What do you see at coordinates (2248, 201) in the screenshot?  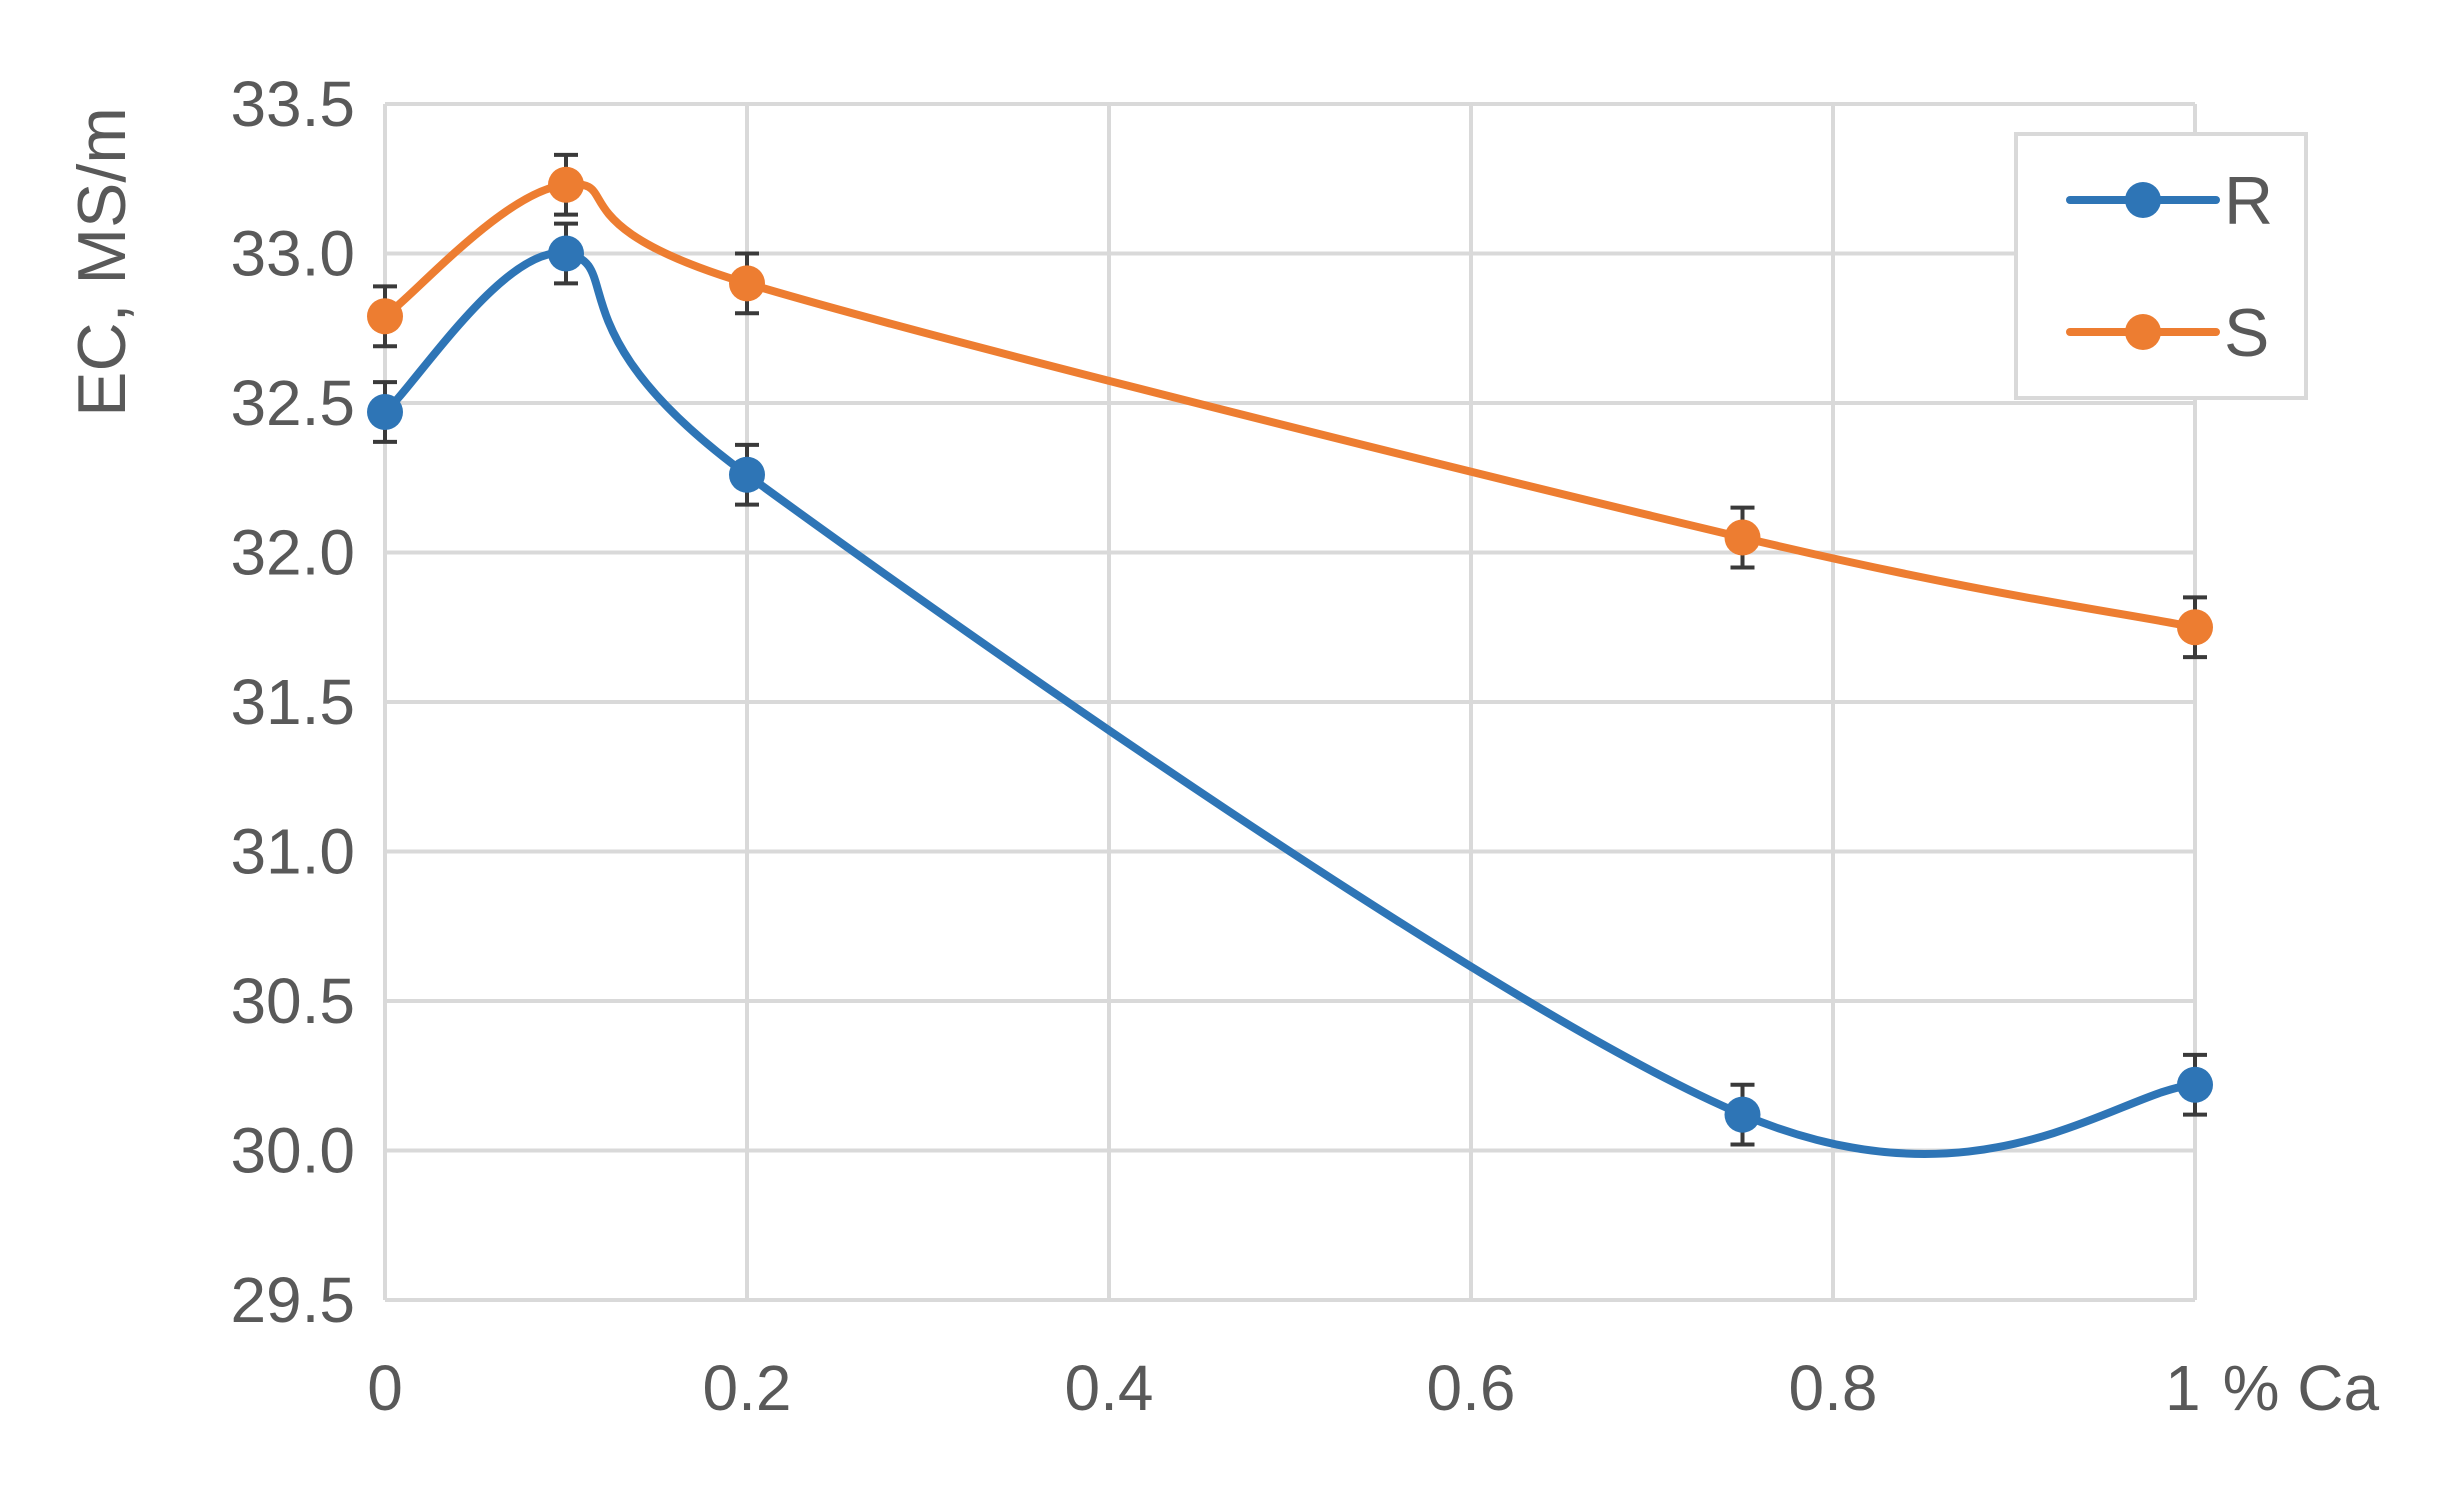 I see `legend-label-r: R` at bounding box center [2248, 201].